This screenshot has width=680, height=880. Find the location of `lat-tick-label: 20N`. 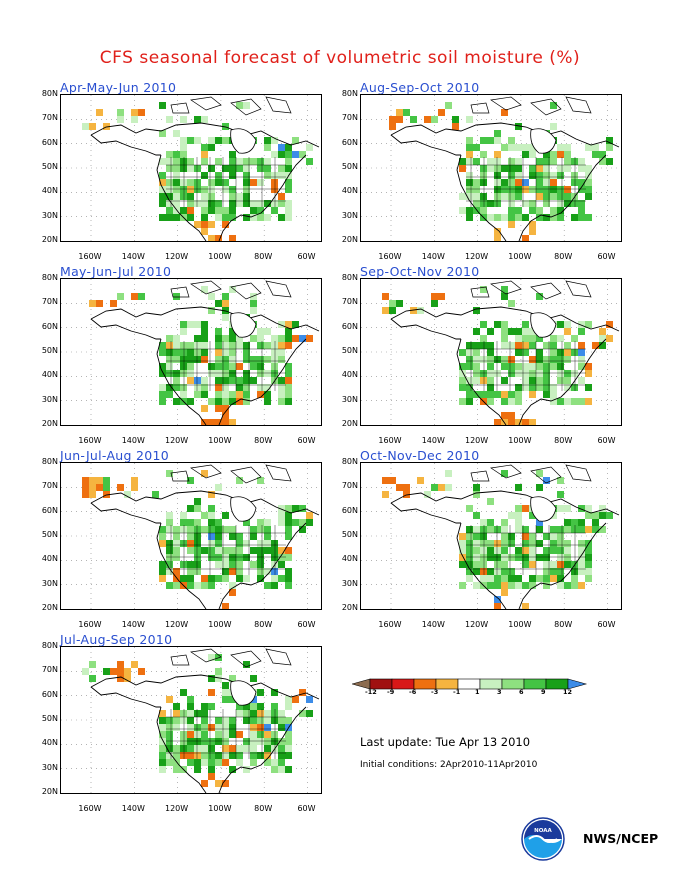

lat-tick-label: 20N is located at coordinates (349, 423).